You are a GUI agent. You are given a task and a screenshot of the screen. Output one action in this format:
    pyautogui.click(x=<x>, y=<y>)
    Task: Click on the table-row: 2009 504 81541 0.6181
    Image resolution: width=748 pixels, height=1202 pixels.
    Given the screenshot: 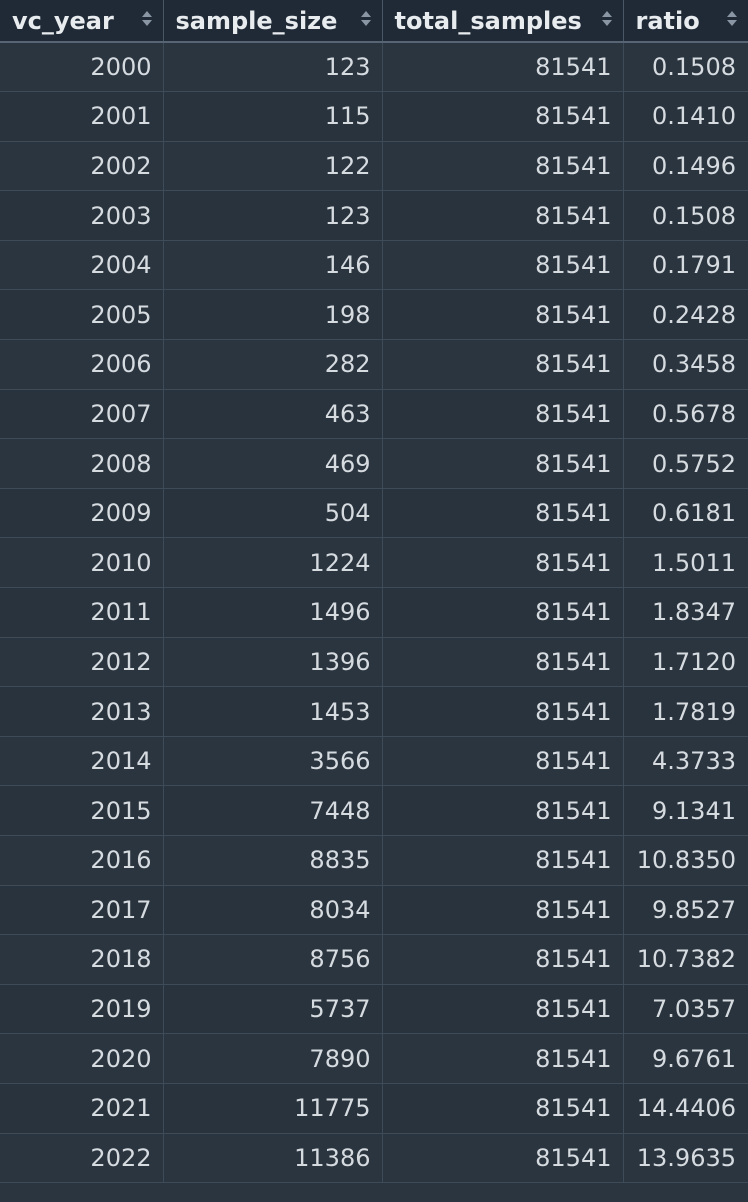 What is the action you would take?
    pyautogui.click(x=374, y=513)
    